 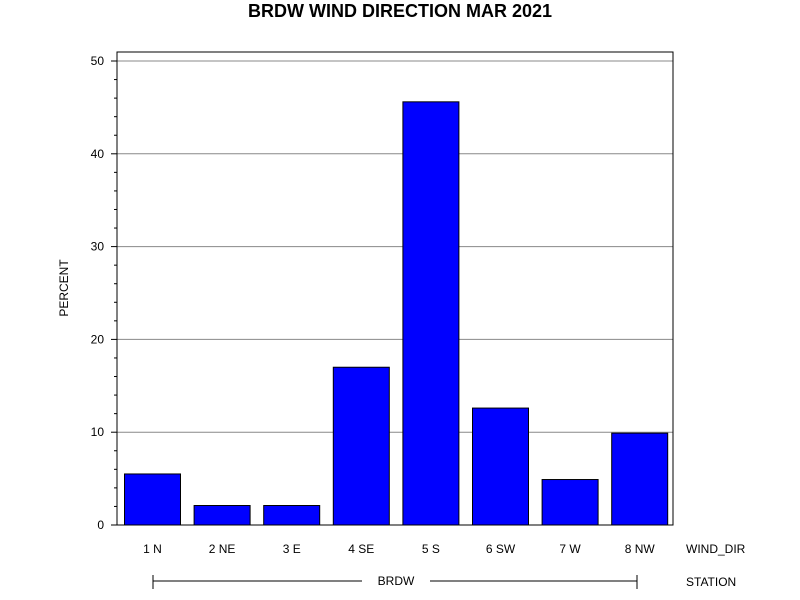 What do you see at coordinates (222, 549) in the screenshot?
I see `x-tick-label: 2 NE` at bounding box center [222, 549].